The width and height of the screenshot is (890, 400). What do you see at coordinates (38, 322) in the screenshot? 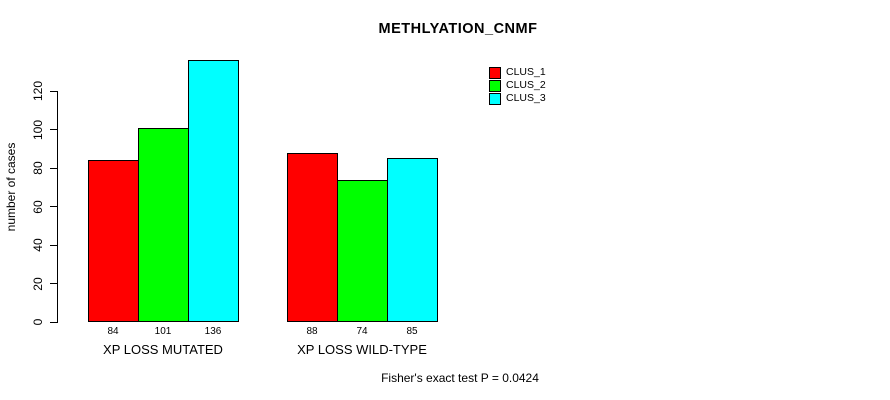
I see `y-axis-tick-label: 0` at bounding box center [38, 322].